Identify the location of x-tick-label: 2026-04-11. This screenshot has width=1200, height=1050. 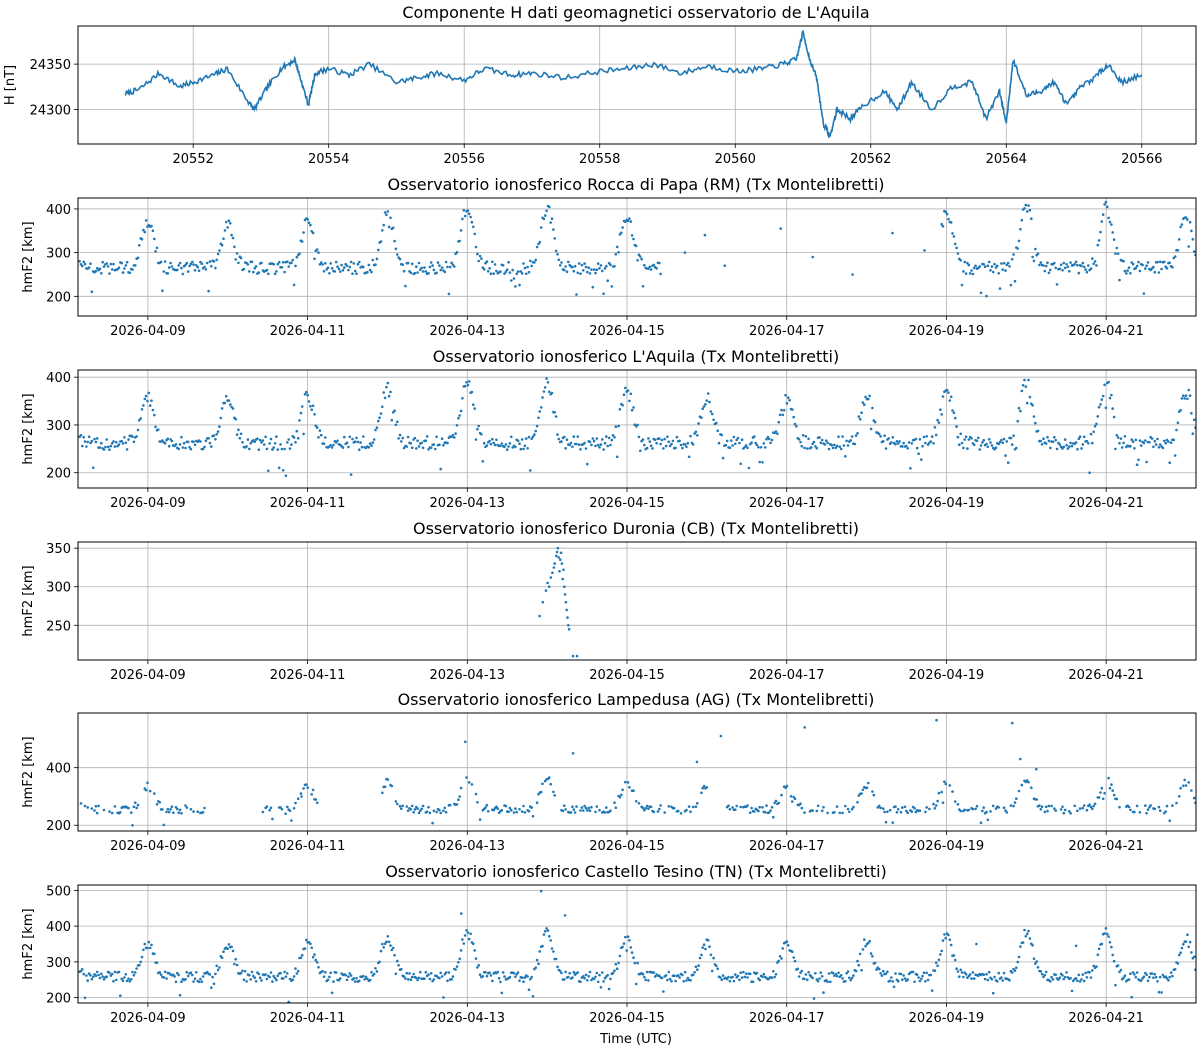
(308, 675).